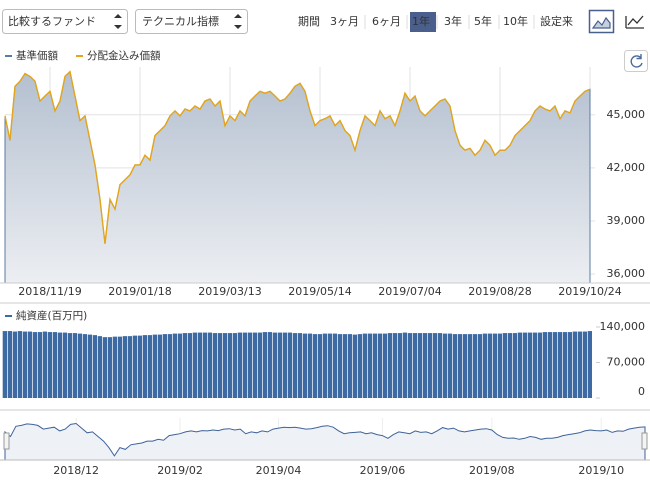  Describe the element at coordinates (601, 21) in the screenshot. I see `area-chart-button` at that location.